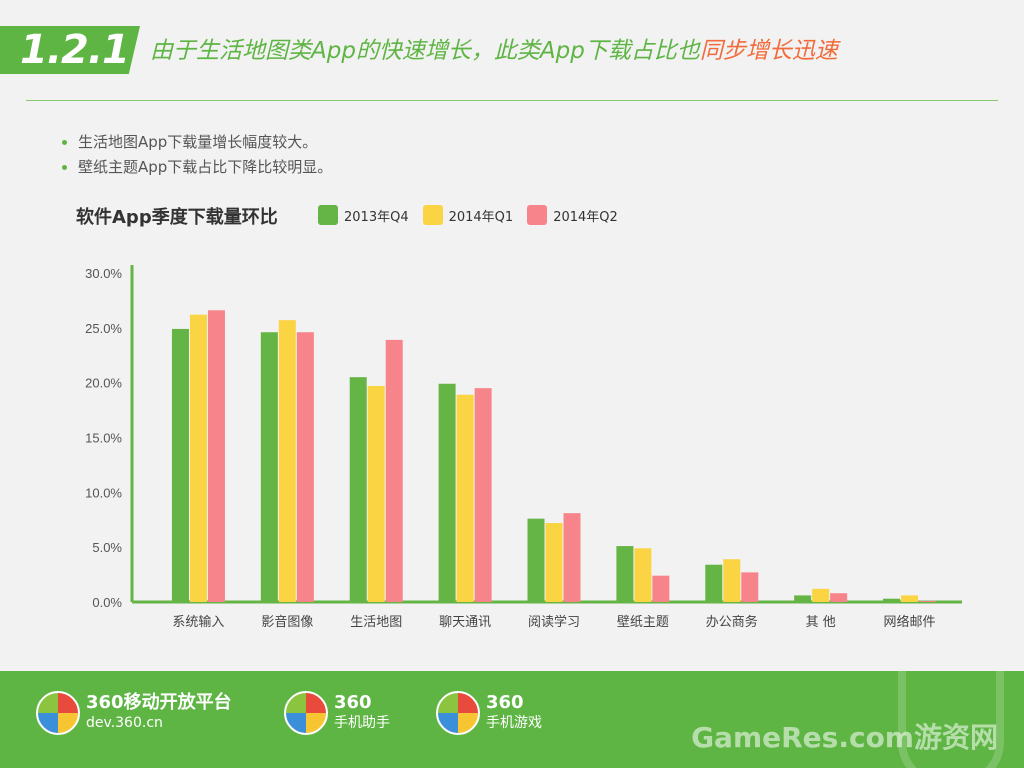 This screenshot has width=1024, height=768. What do you see at coordinates (554, 622) in the screenshot?
I see `x-tick-label: 阅读学习` at bounding box center [554, 622].